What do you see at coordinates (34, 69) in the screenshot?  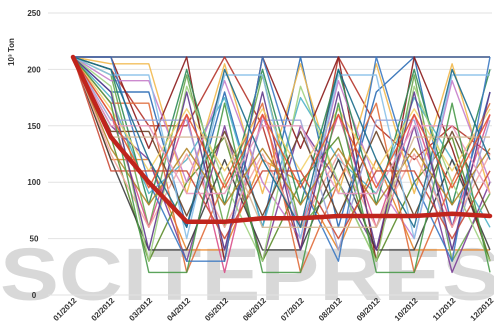 I see `y-tick-label: 200` at bounding box center [34, 69].